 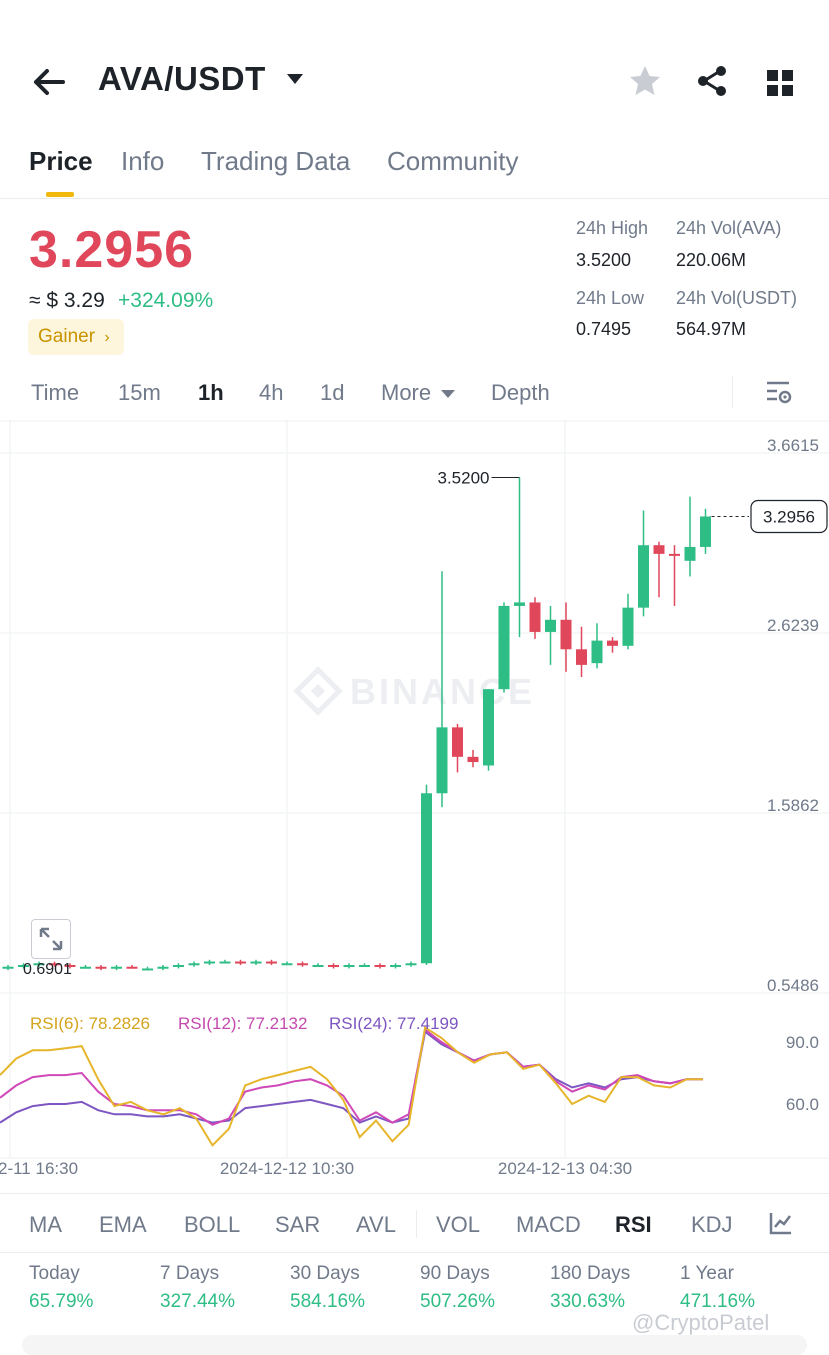 I want to click on rsi6-line, so click(x=351, y=1086).